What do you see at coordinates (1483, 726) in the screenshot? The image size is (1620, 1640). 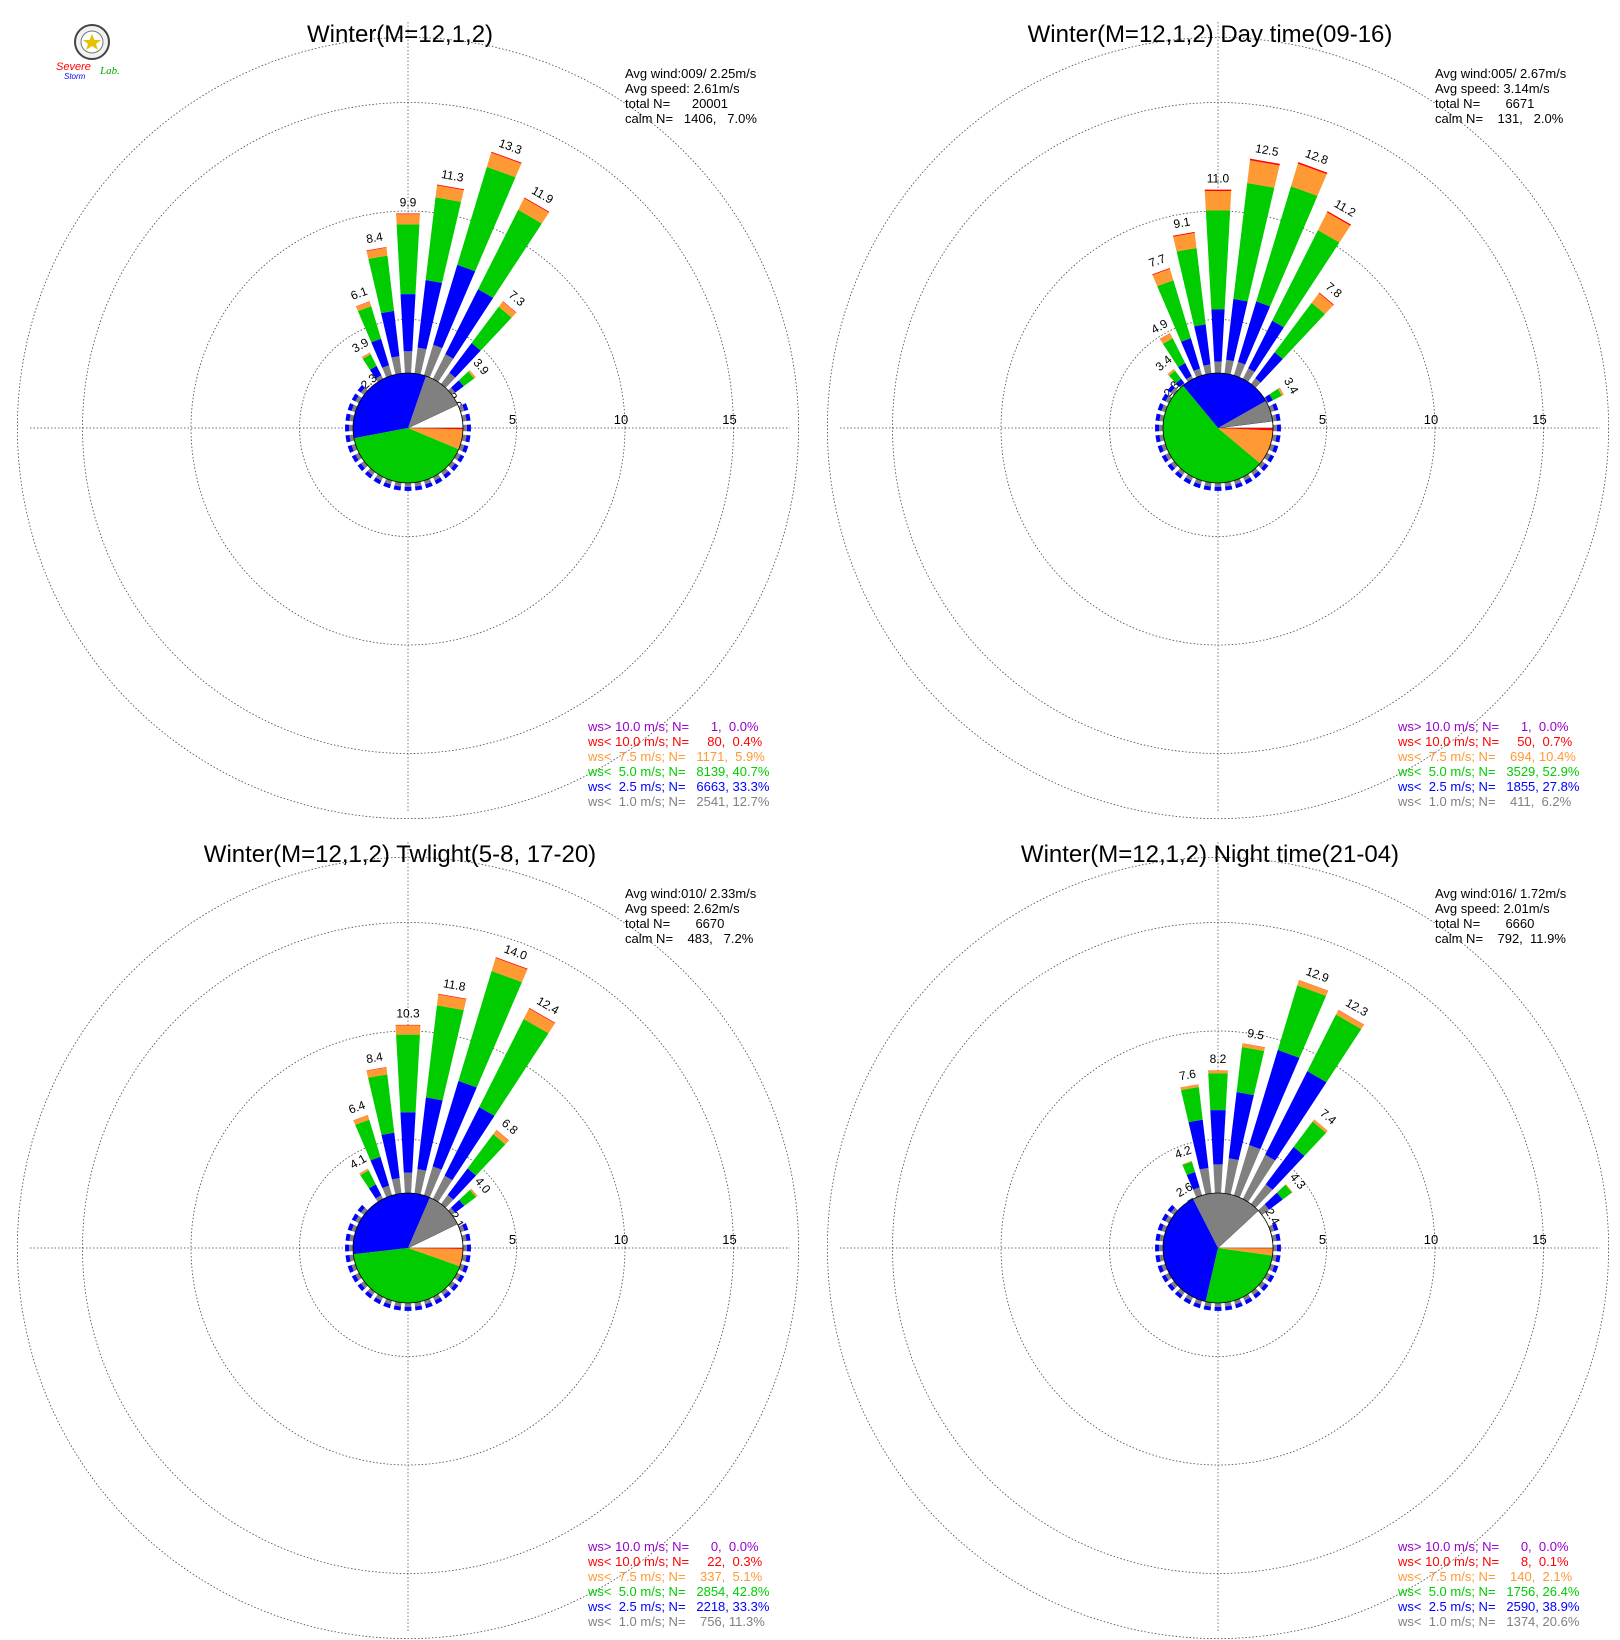 I see `legend-entry: ws> 10.0 m/s; N= 1, 0.0%` at bounding box center [1483, 726].